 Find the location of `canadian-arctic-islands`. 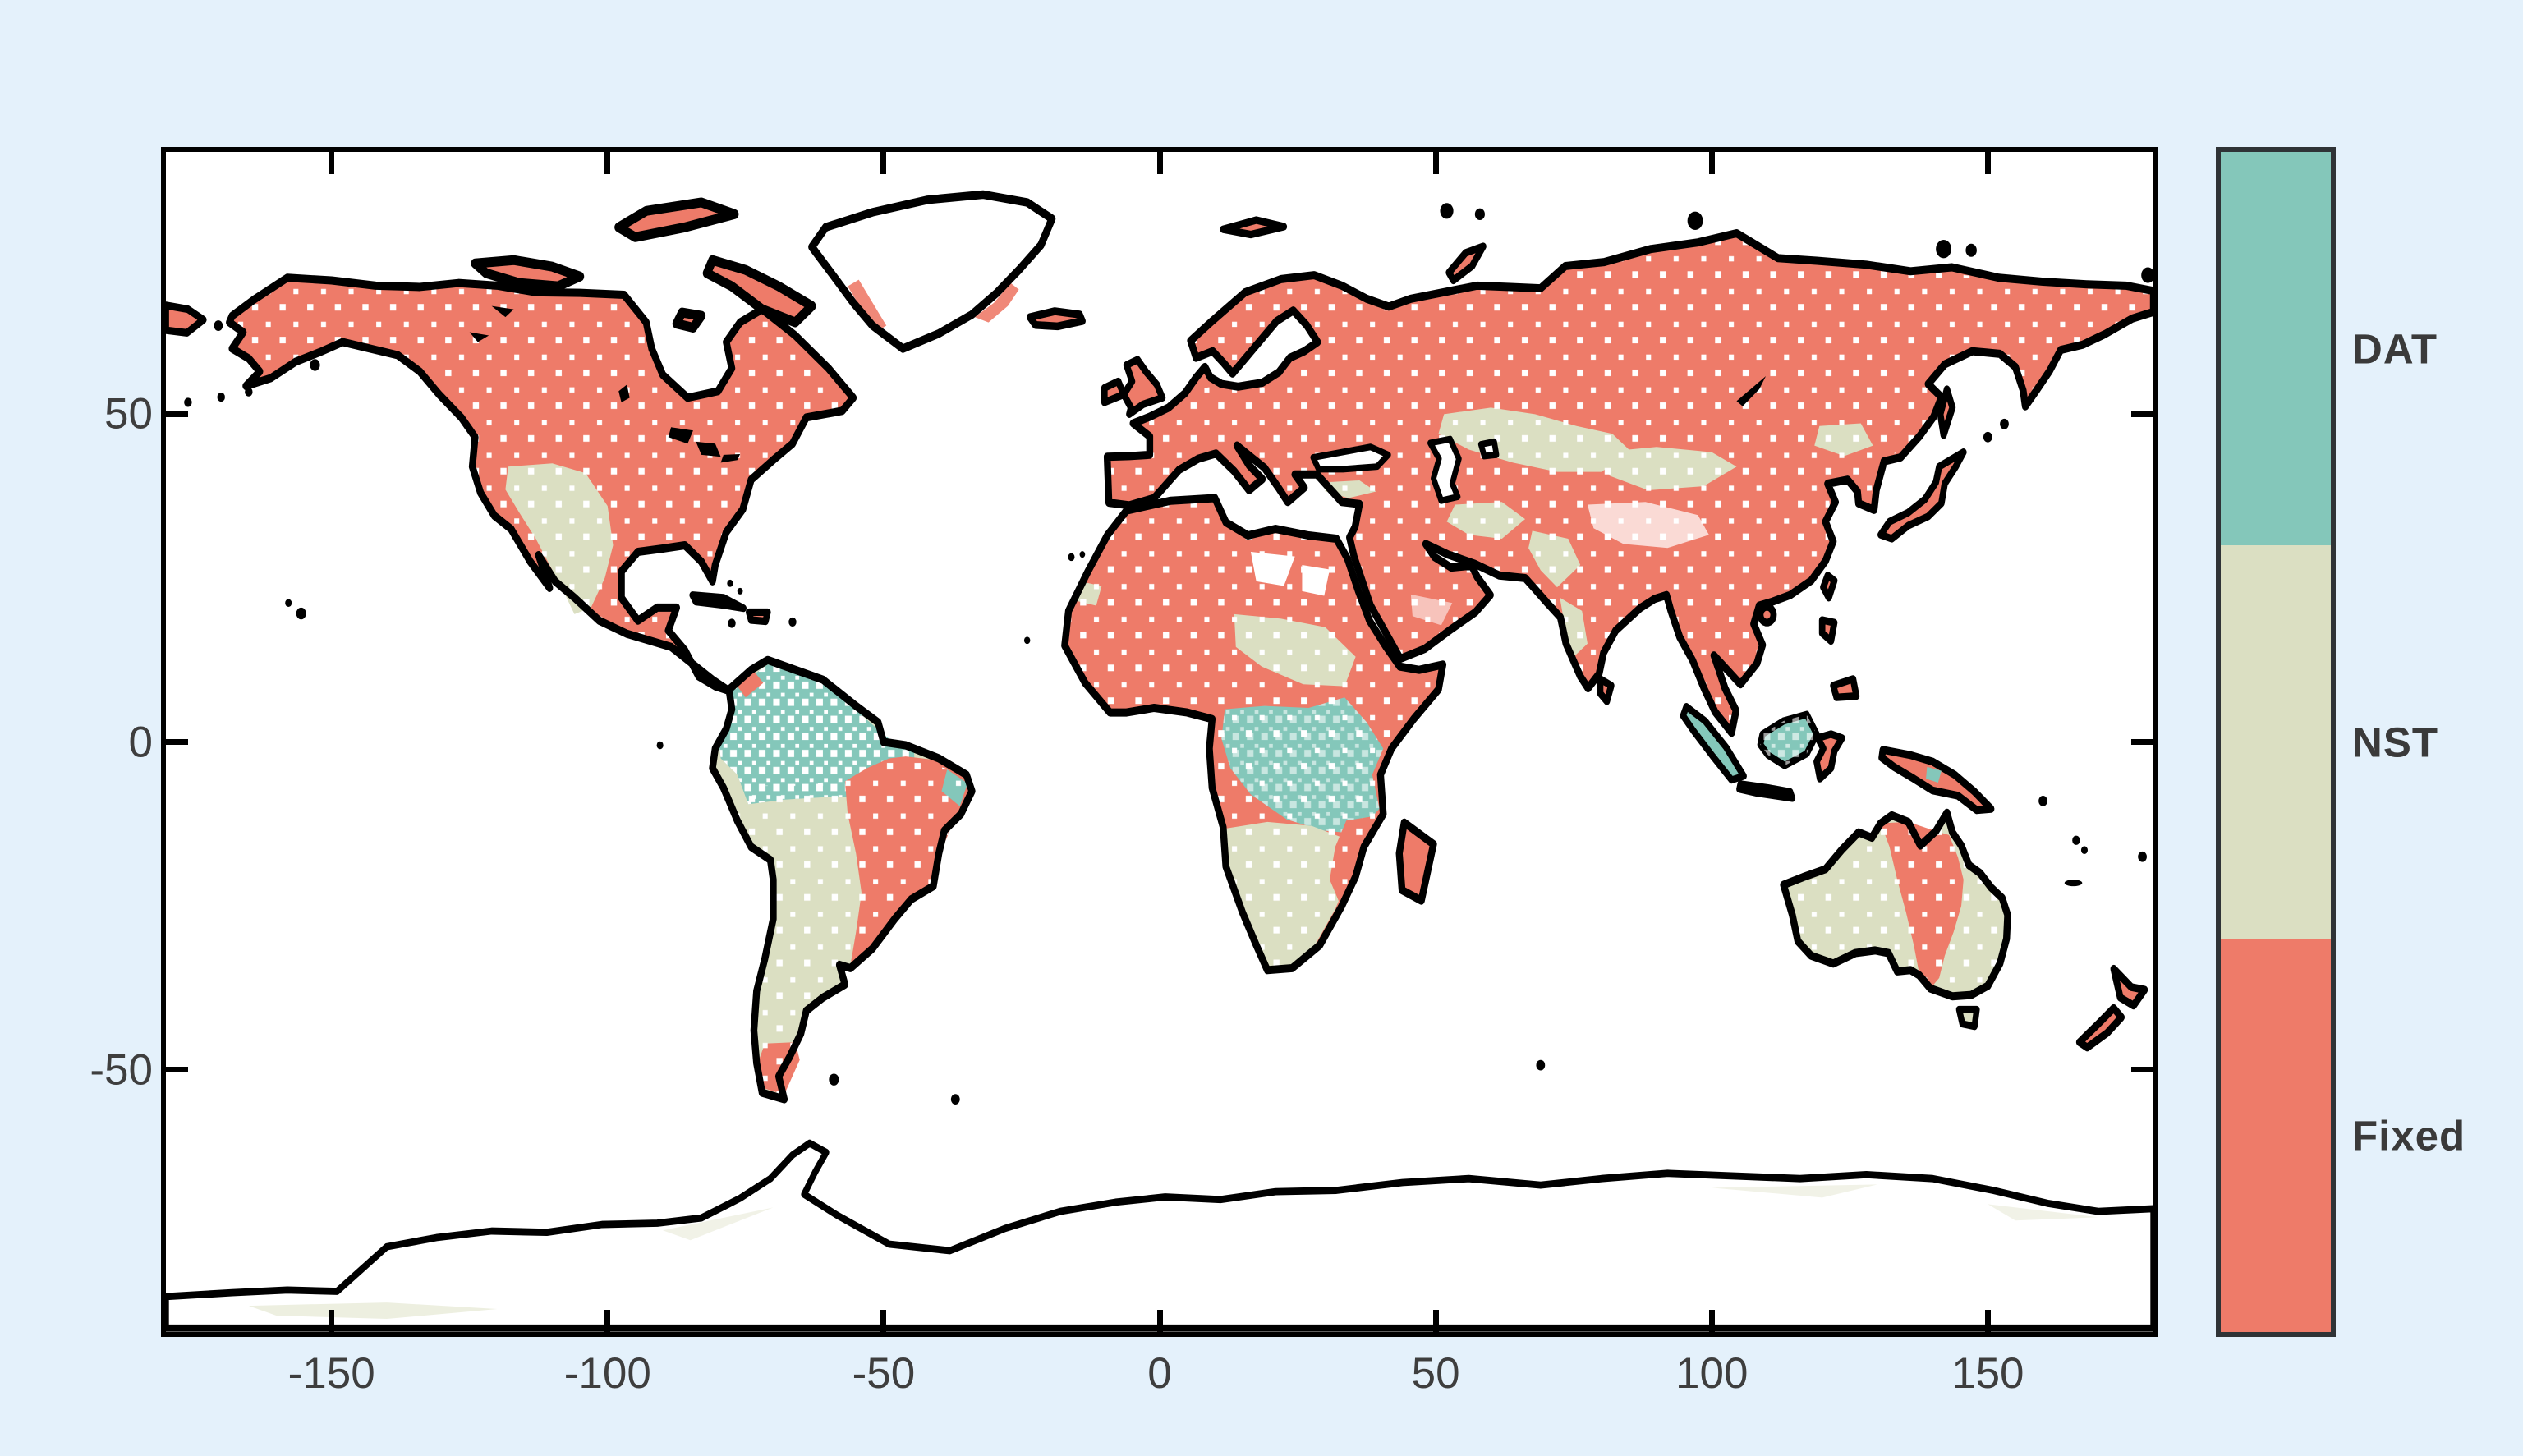

canadian-arctic-islands is located at coordinates (643, 265).